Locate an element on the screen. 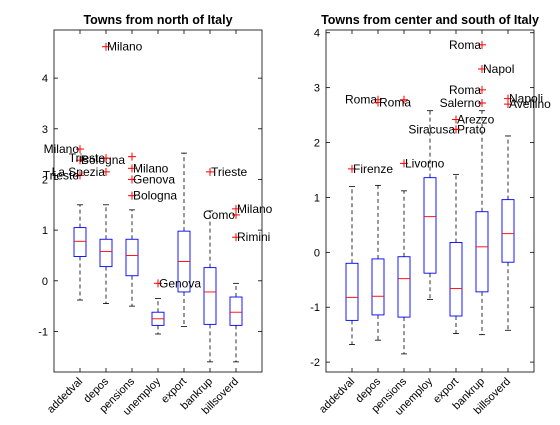 This screenshot has height=425, width=560. outlier-label: Siracusa is located at coordinates (431, 129).